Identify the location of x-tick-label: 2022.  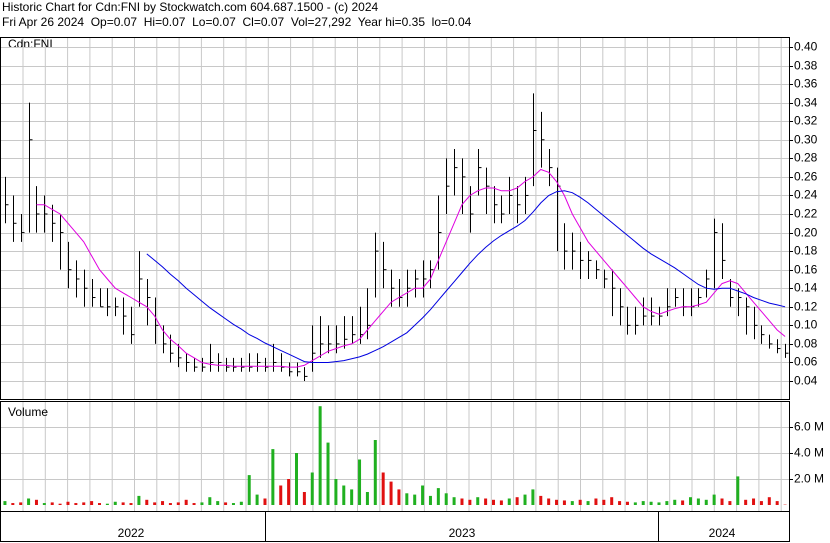
(131, 533).